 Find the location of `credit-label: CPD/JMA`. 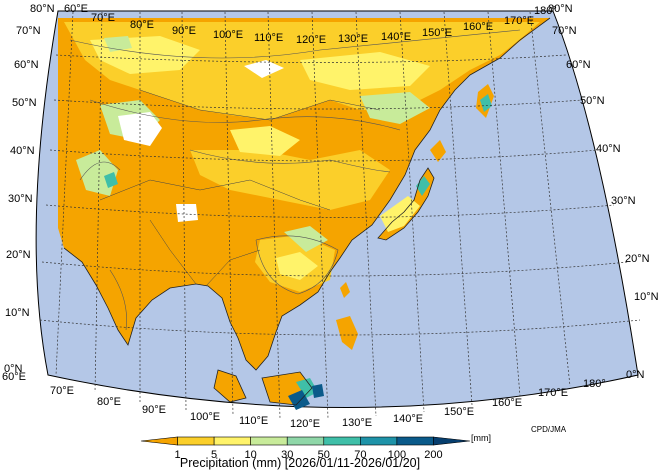

credit-label: CPD/JMA is located at coordinates (549, 429).